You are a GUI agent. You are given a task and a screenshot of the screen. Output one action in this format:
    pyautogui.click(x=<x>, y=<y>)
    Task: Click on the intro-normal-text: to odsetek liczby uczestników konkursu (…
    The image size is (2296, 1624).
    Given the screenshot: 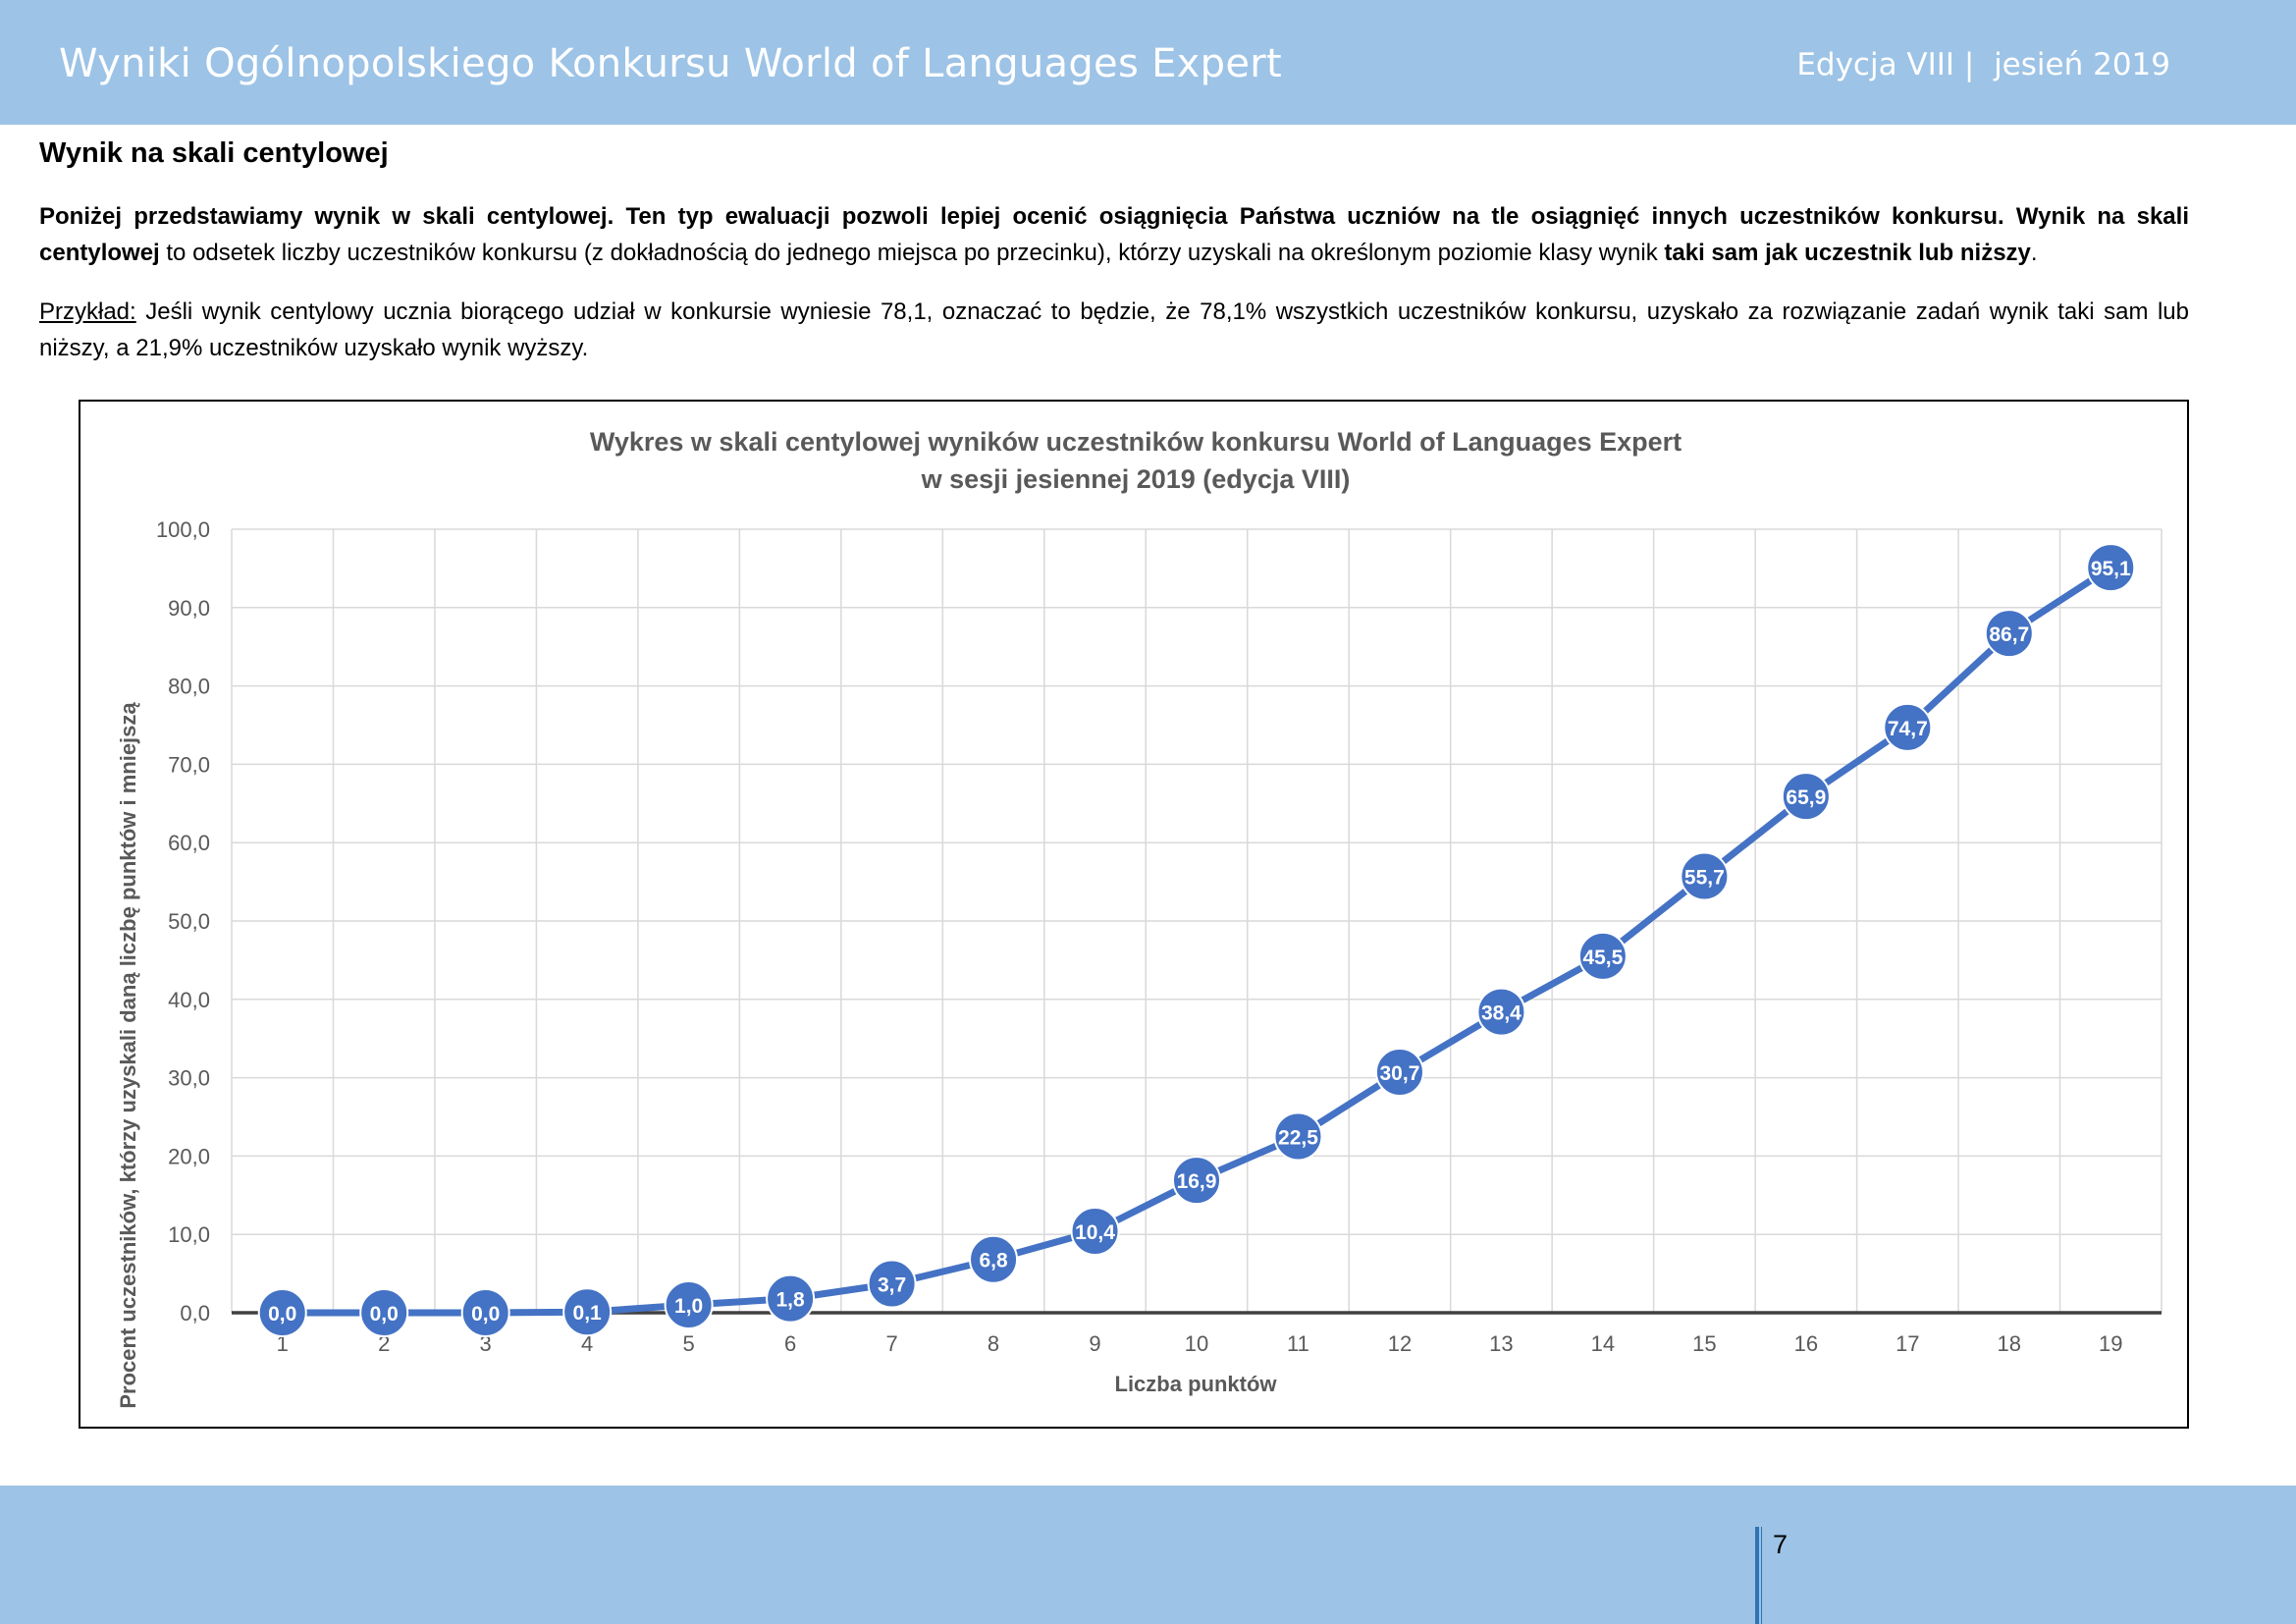 What is the action you would take?
    pyautogui.click(x=912, y=253)
    